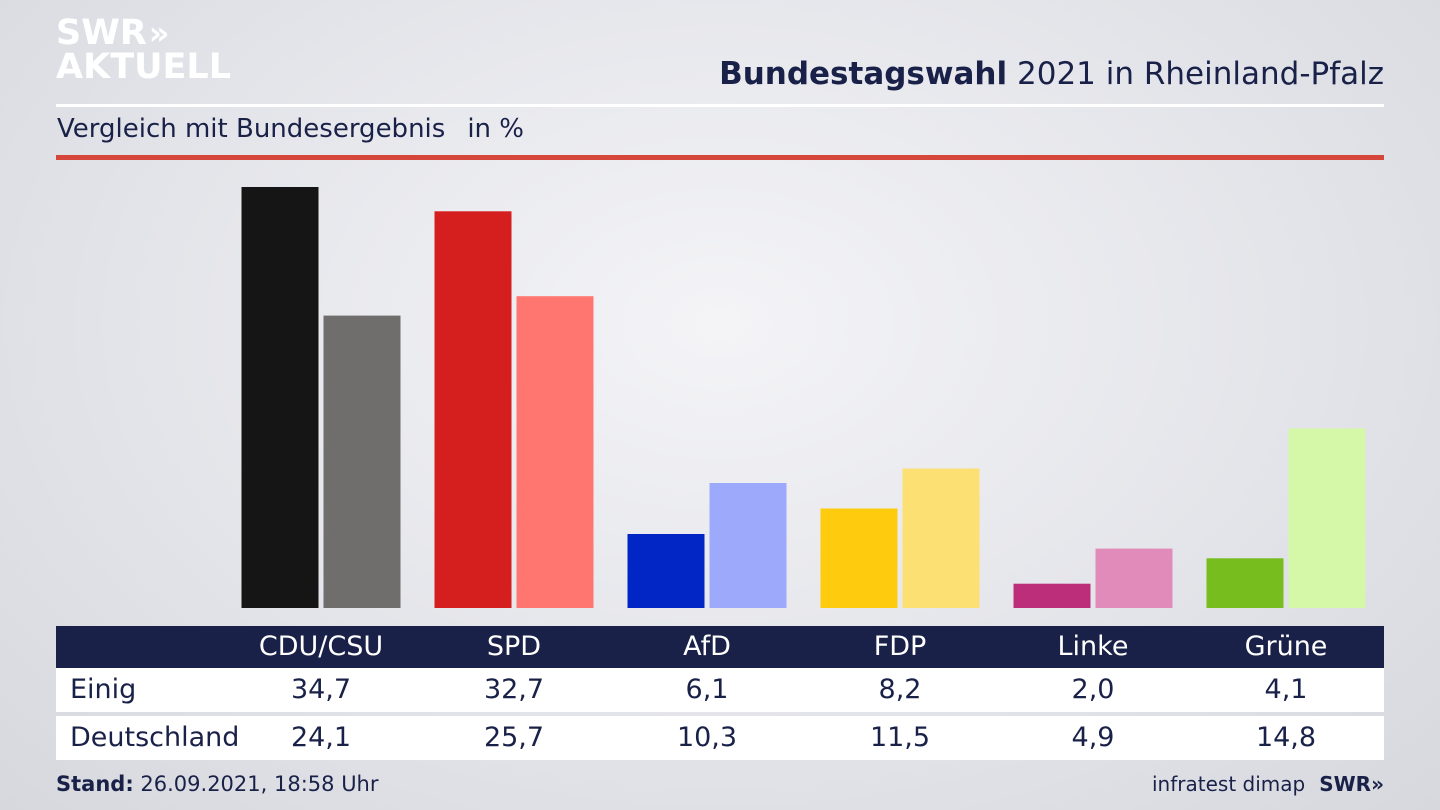 This screenshot has width=1440, height=810. Describe the element at coordinates (1200, 74) in the screenshot. I see `title-rest: 2021 in Rheinland-Pfalz` at that location.